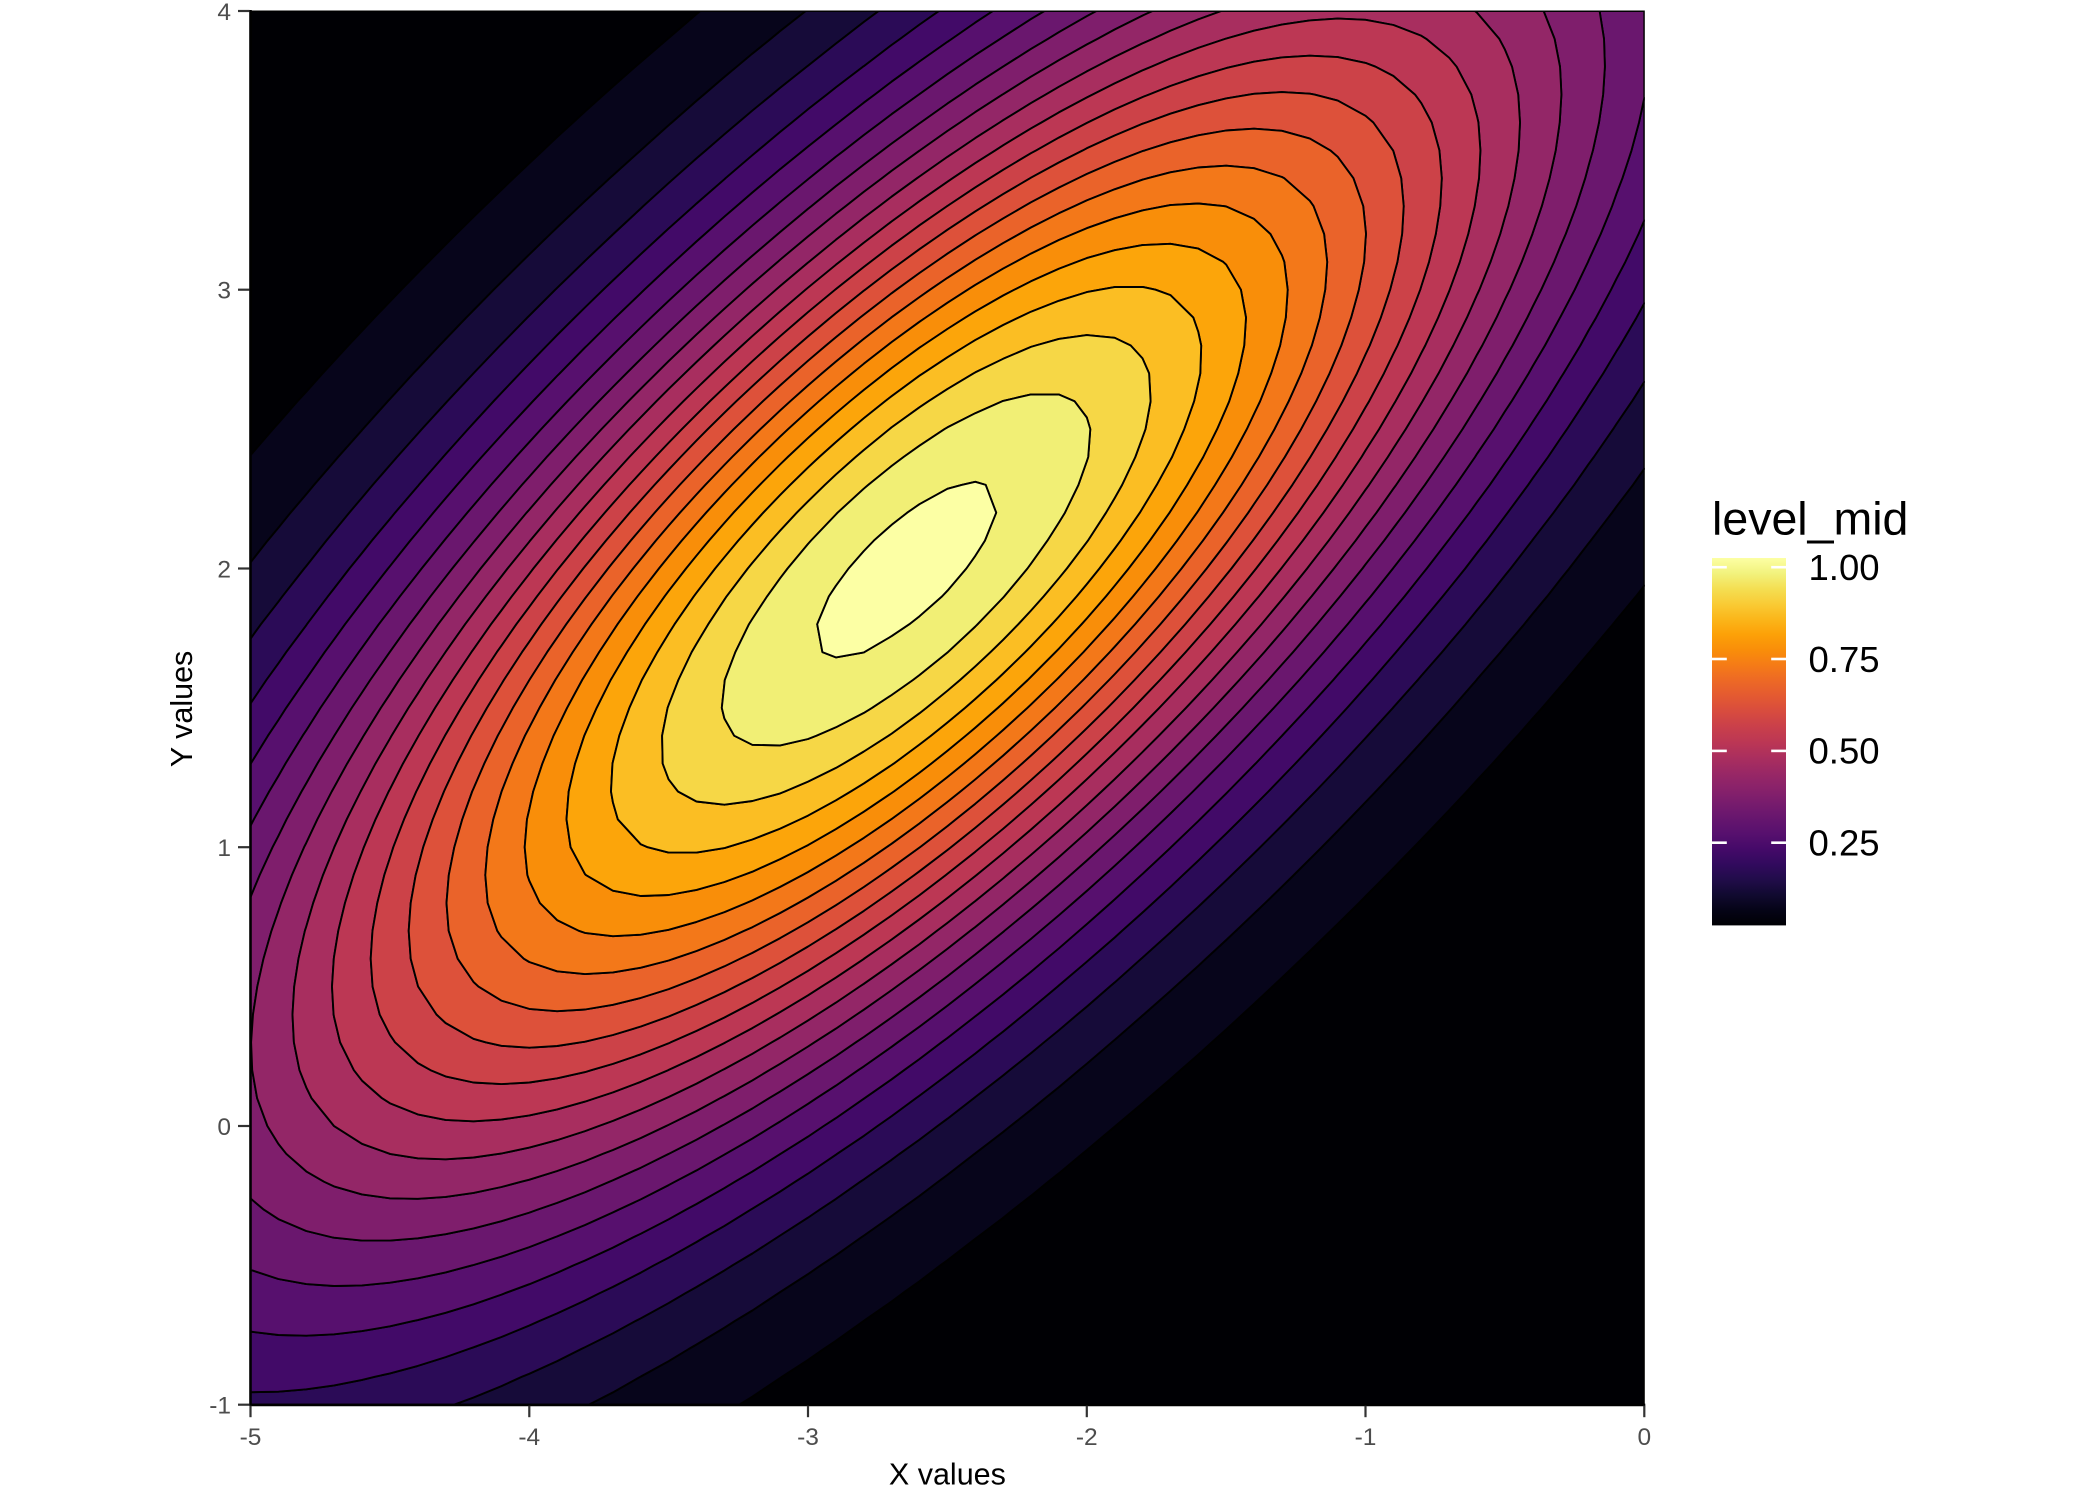  Describe the element at coordinates (1844, 751) in the screenshot. I see `svg-text: 0.50` at that location.